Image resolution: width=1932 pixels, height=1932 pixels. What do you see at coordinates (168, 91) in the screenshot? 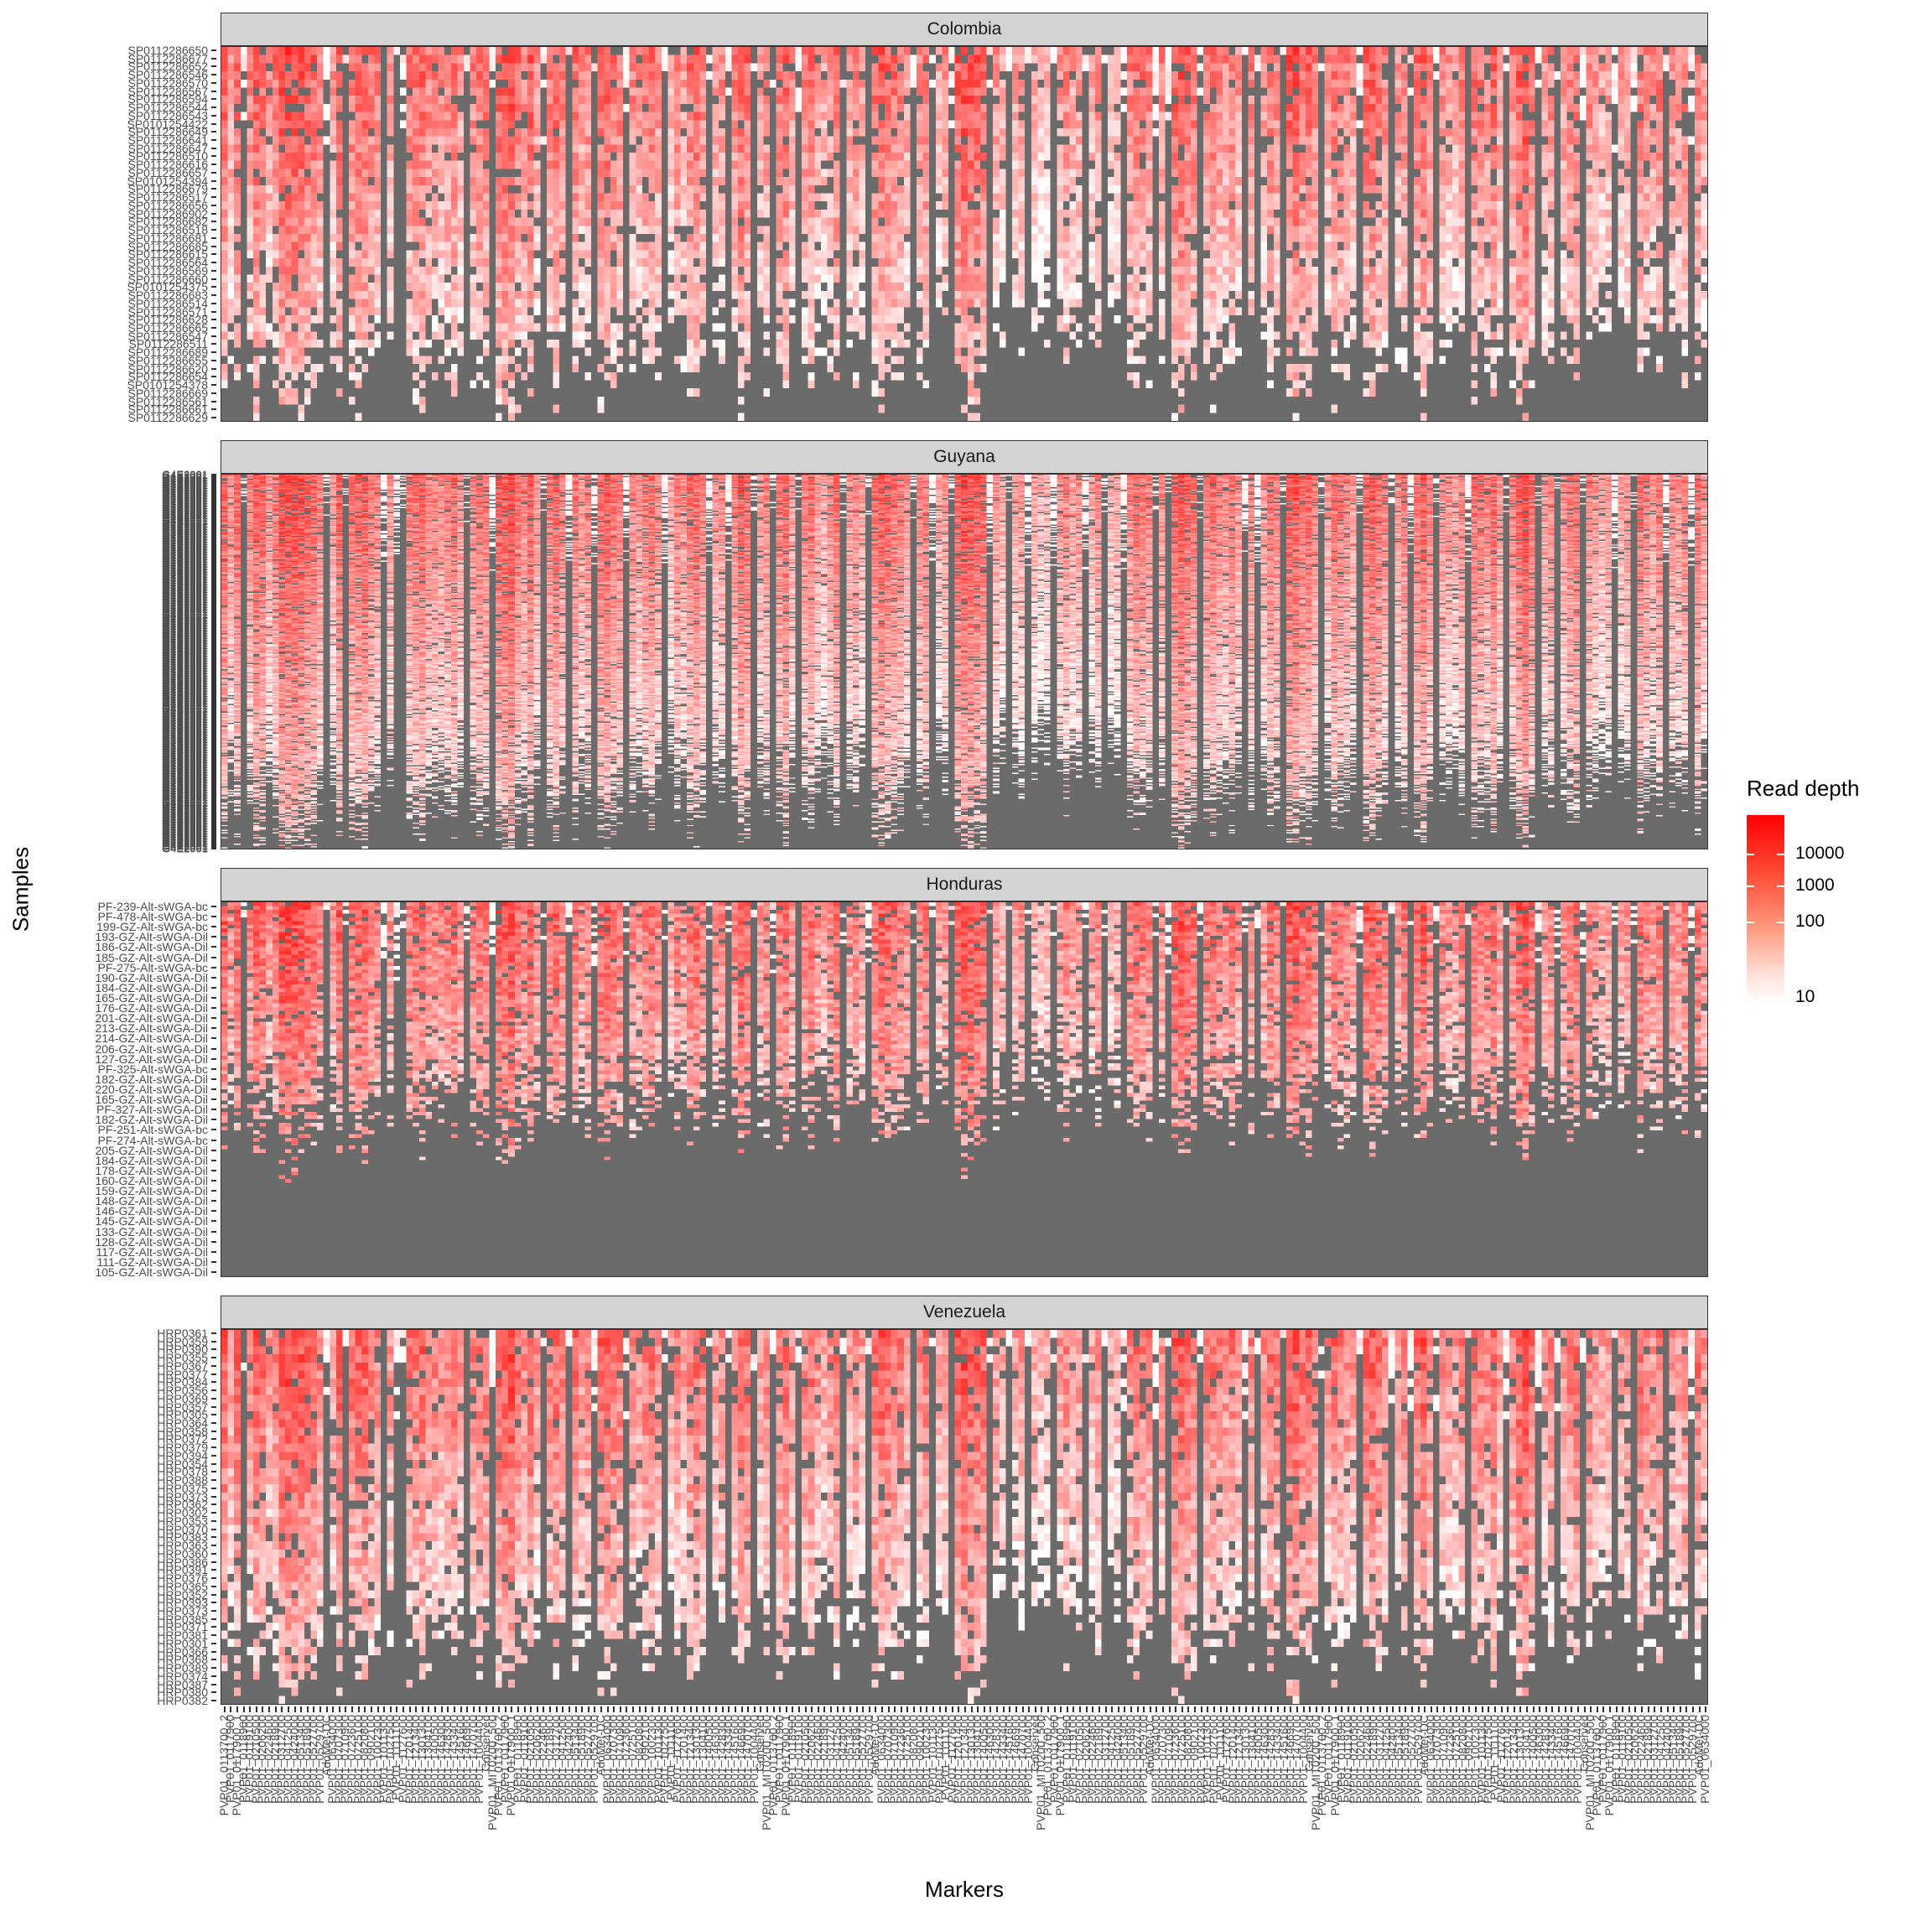
I see `sample-label: SP0112286567` at bounding box center [168, 91].